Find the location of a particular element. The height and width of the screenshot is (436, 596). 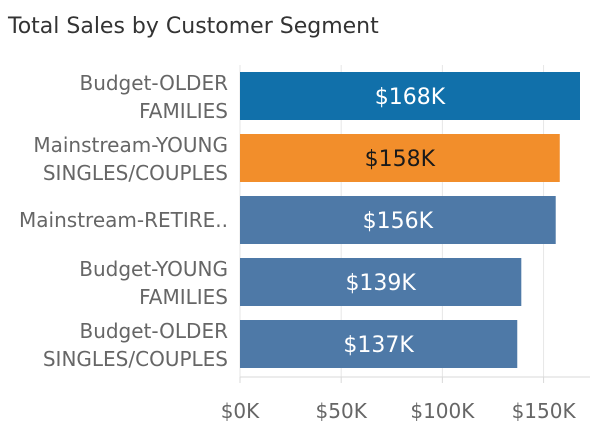

data-label: $137K is located at coordinates (378, 345).